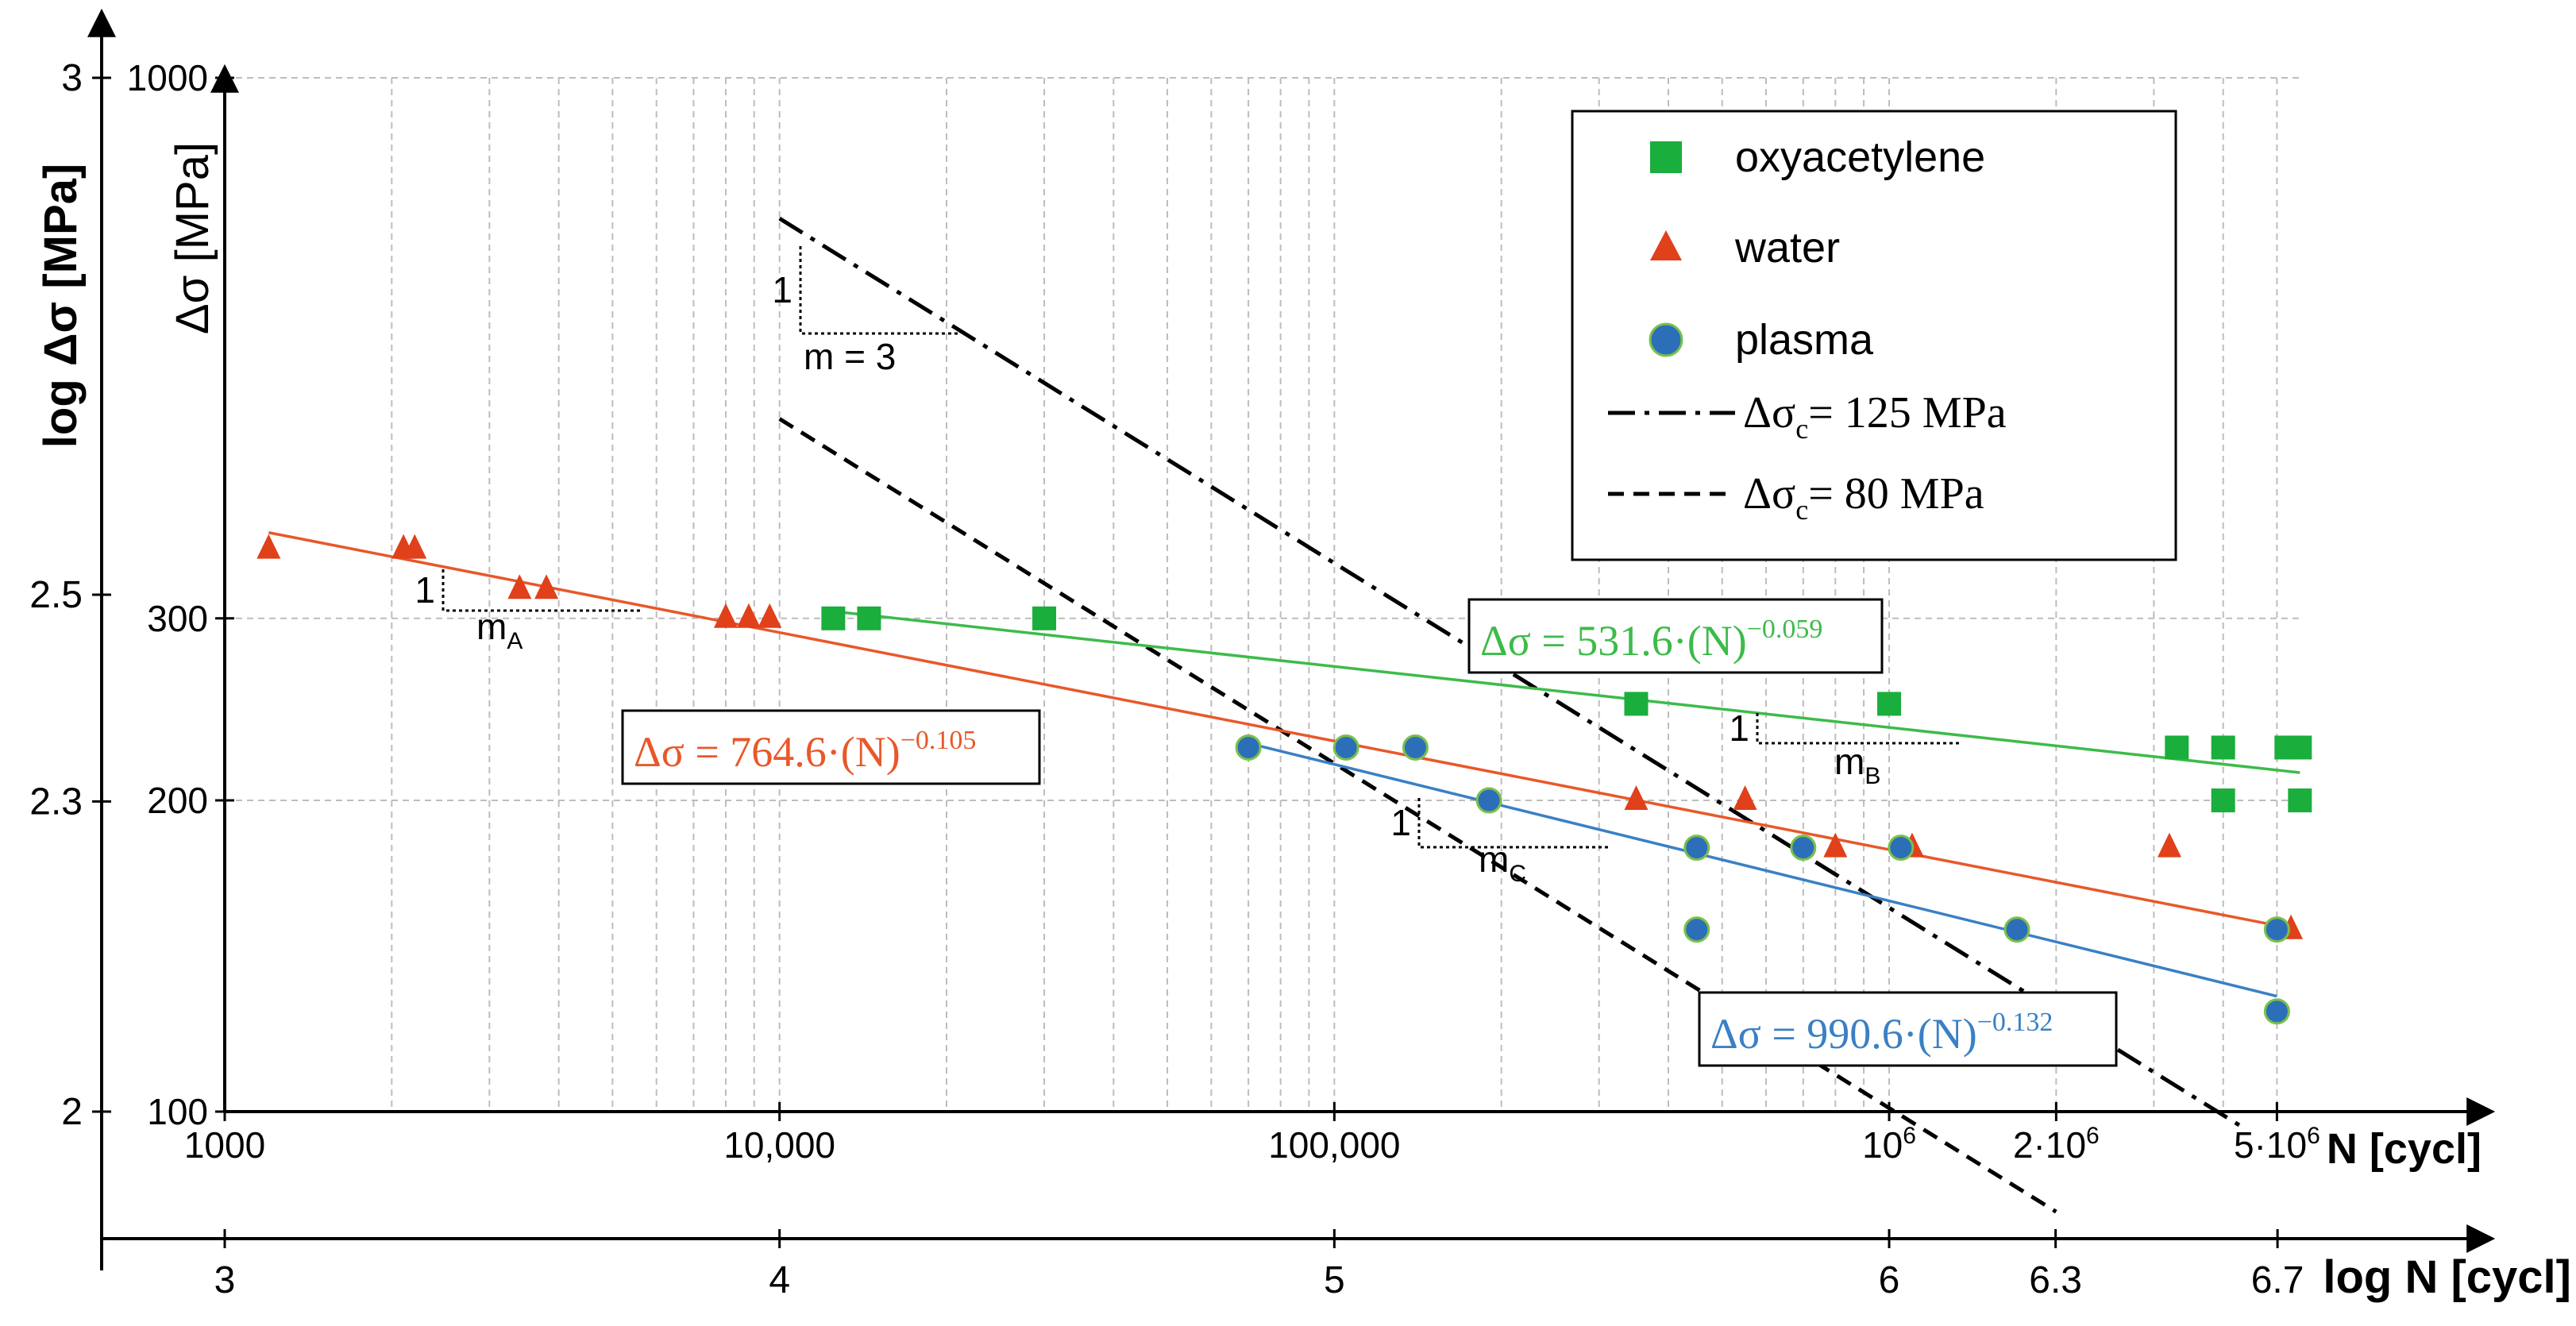 This screenshot has width=2576, height=1326. What do you see at coordinates (61, 306) in the screenshot?
I see `log-y-axis-label: log Δσ [MPa]` at bounding box center [61, 306].